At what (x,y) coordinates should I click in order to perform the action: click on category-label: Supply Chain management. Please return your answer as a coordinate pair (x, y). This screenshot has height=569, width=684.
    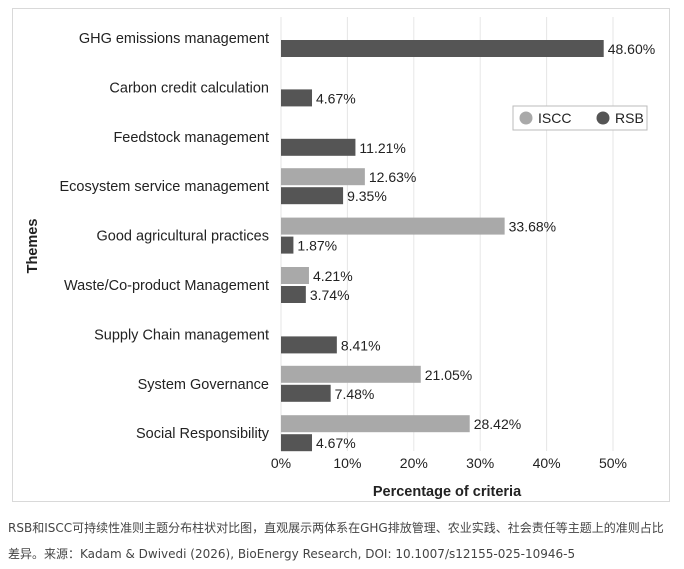
    Looking at the image, I should click on (181, 335).